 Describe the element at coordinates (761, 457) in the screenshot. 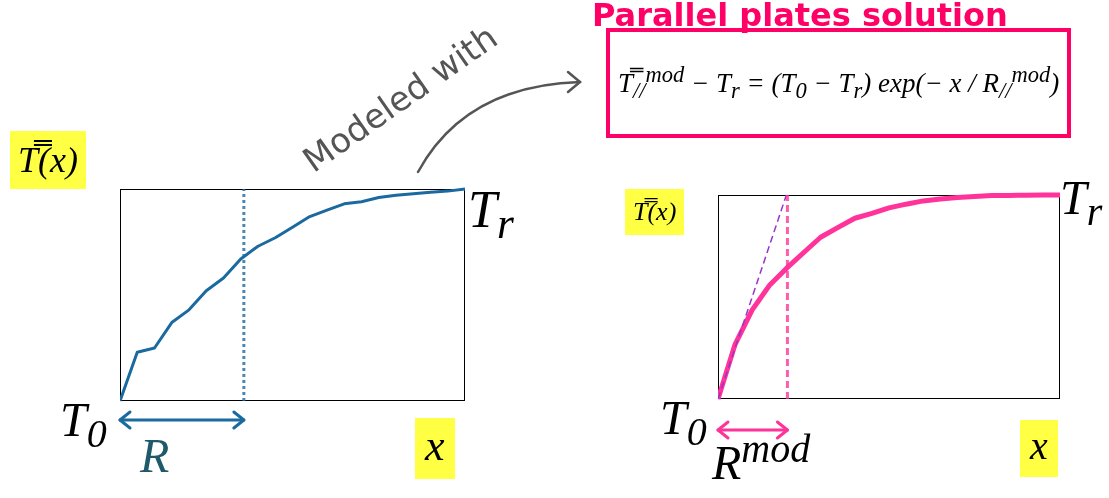

I see `text: R$^{mod}$` at that location.